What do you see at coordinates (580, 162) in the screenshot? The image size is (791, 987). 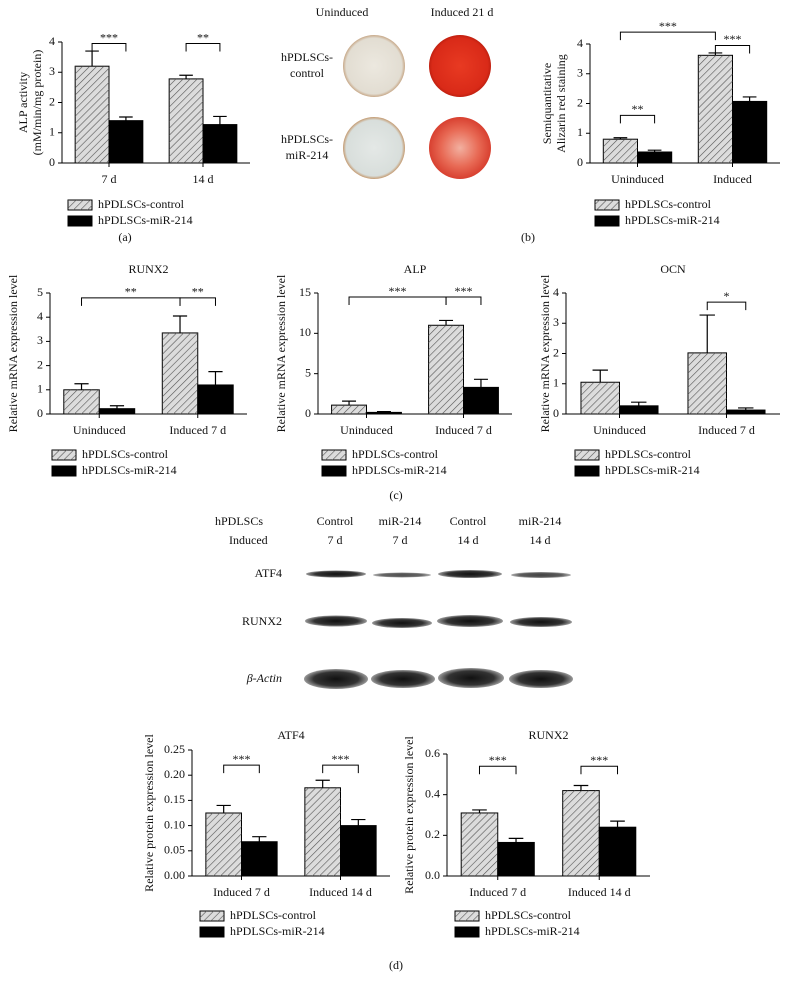 I see `y-tick-label: 0` at bounding box center [580, 162].